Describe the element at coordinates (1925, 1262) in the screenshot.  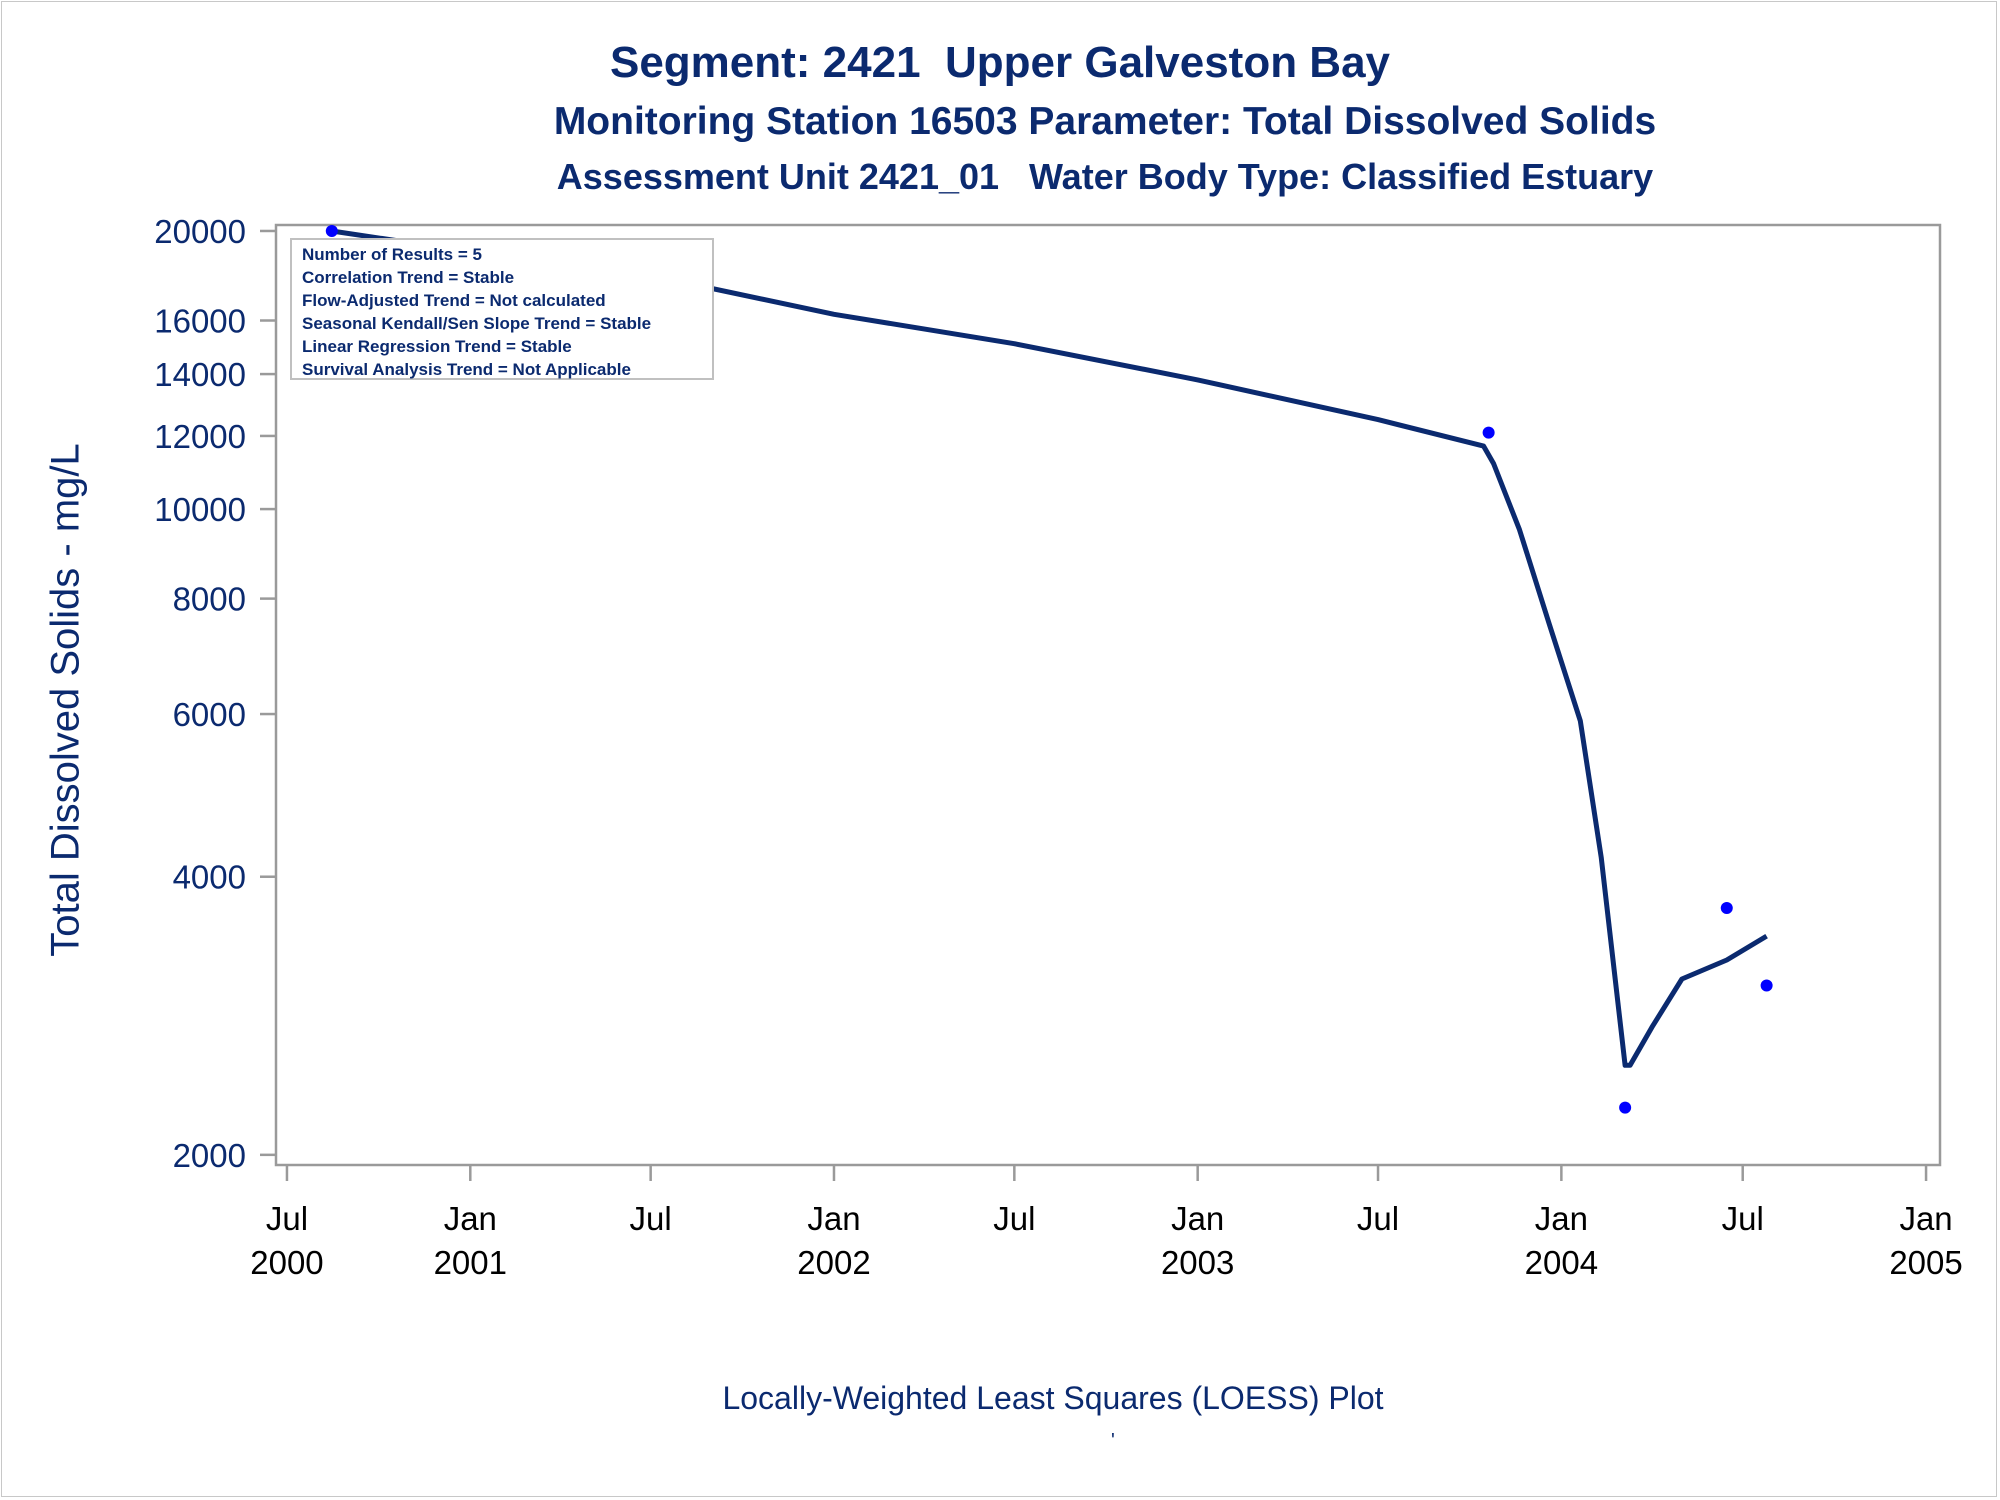
I see `x-tick-label-year: 2005` at that location.